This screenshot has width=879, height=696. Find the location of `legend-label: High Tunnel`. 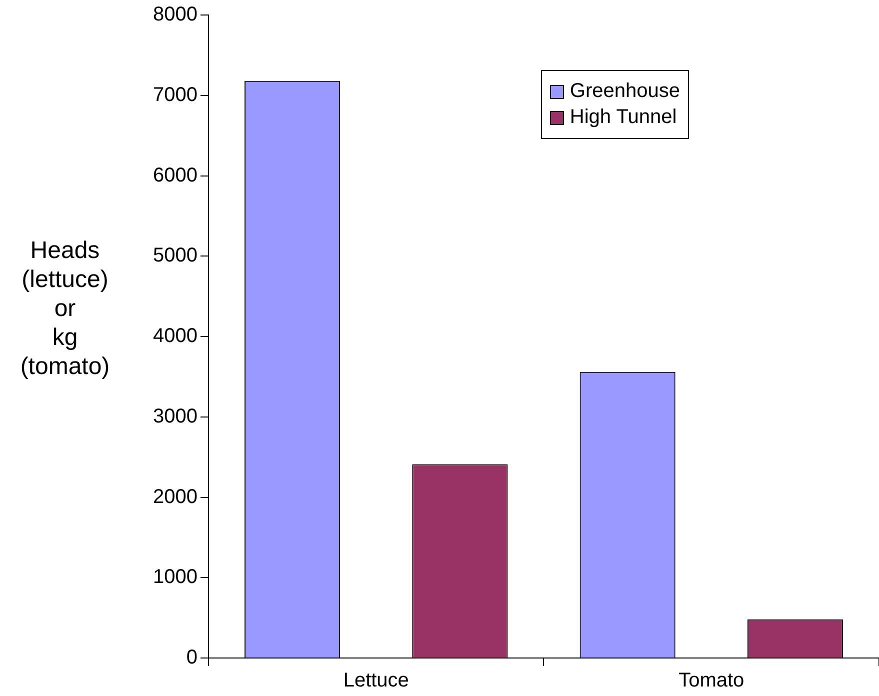

legend-label: High Tunnel is located at coordinates (623, 117).